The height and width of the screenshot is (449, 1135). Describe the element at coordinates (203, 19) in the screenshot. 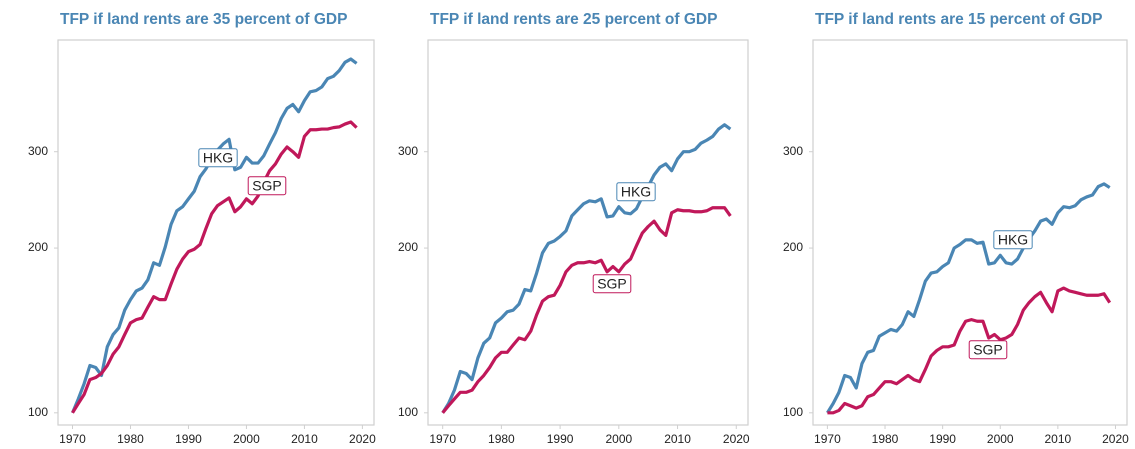

I see `panel-title: TFP if land rents are 35 percent of GDP` at that location.